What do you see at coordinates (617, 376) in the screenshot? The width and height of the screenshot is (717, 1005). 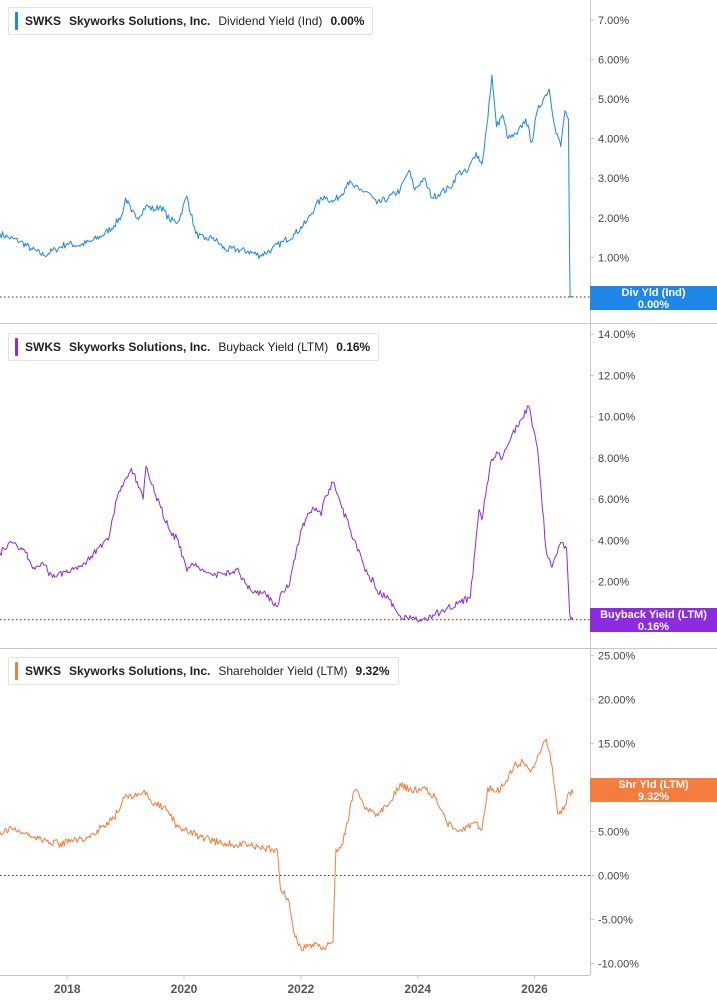 I see `y-tick-label: 12.00%` at bounding box center [617, 376].